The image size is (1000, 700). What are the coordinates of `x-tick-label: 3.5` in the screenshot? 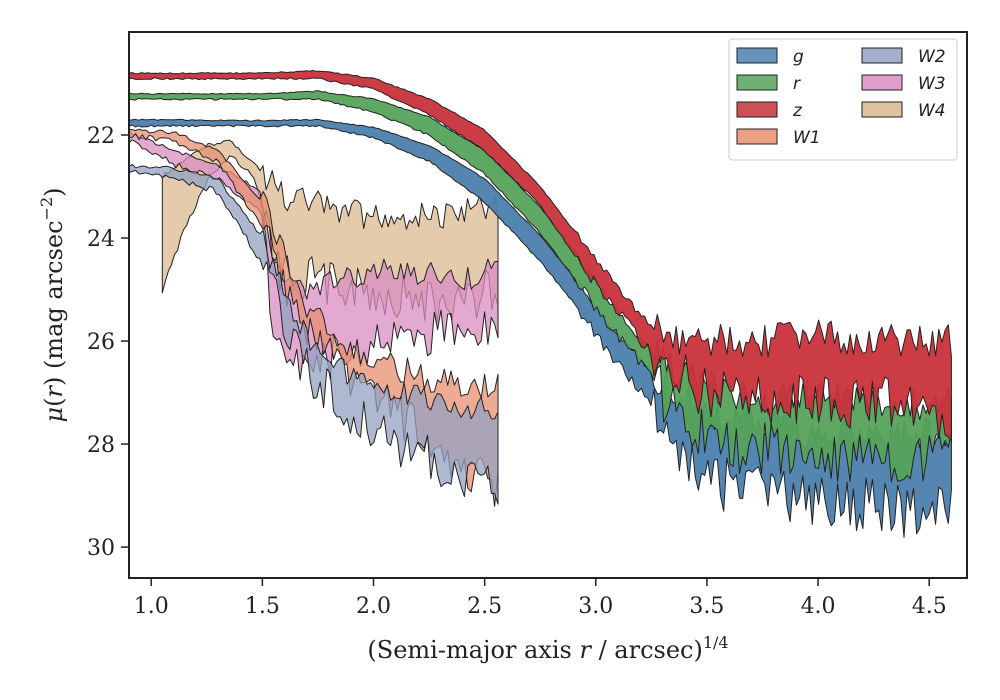 It's located at (706, 606).